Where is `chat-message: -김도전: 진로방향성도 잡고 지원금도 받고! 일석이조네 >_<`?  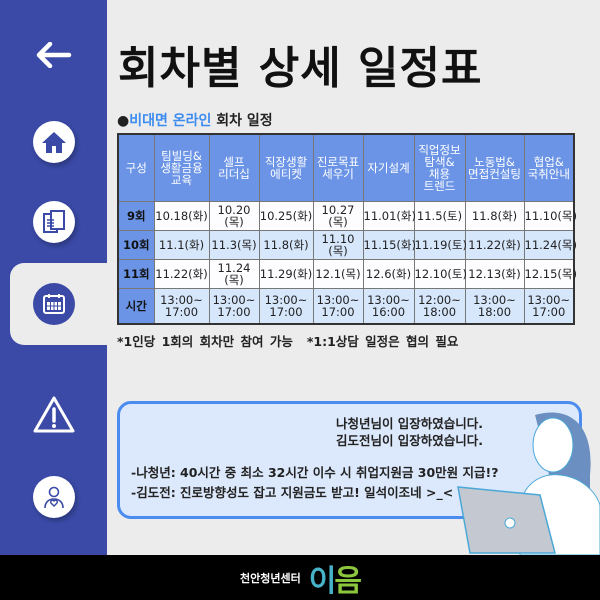
chat-message: -김도전: 진로방향성도 잡고 지원금도 받고! 일석이조네 >_< is located at coordinates (292, 492).